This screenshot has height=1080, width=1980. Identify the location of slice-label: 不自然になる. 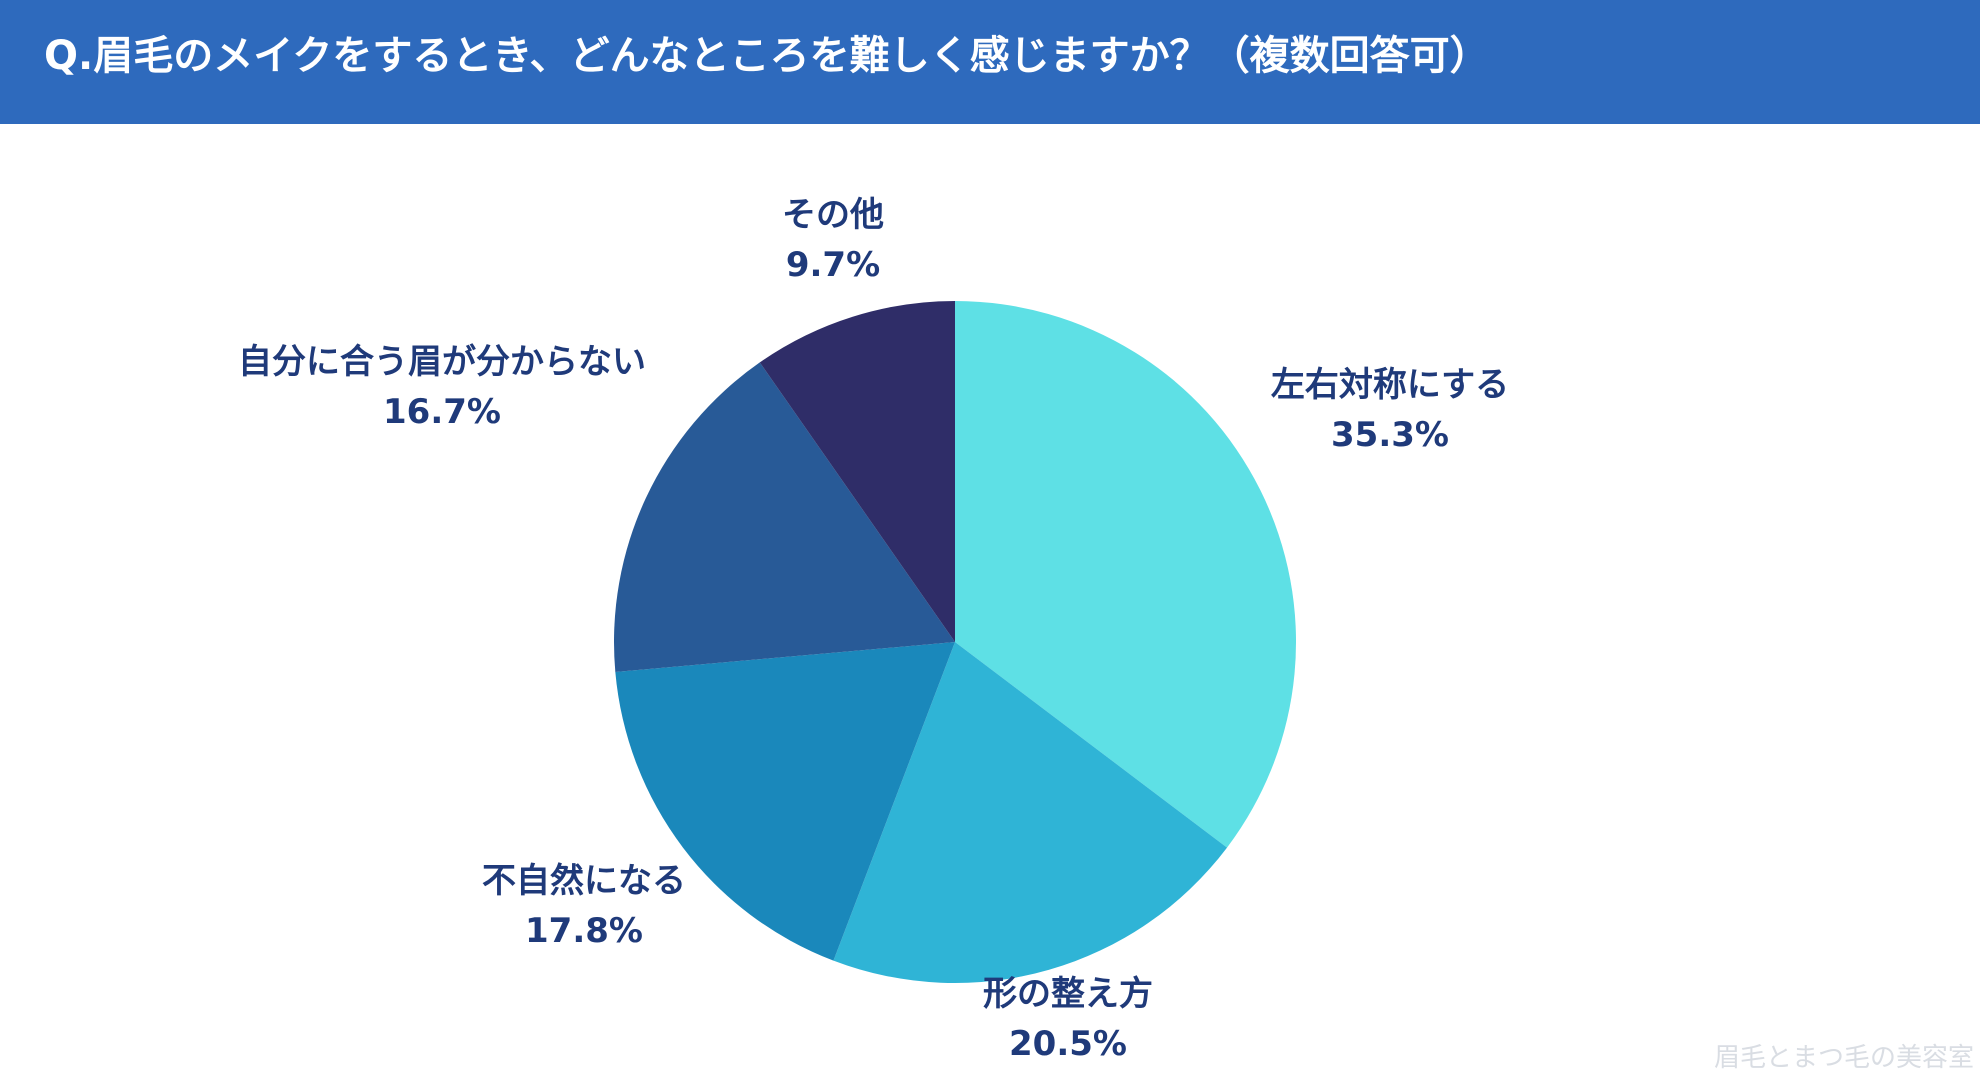
(584, 881).